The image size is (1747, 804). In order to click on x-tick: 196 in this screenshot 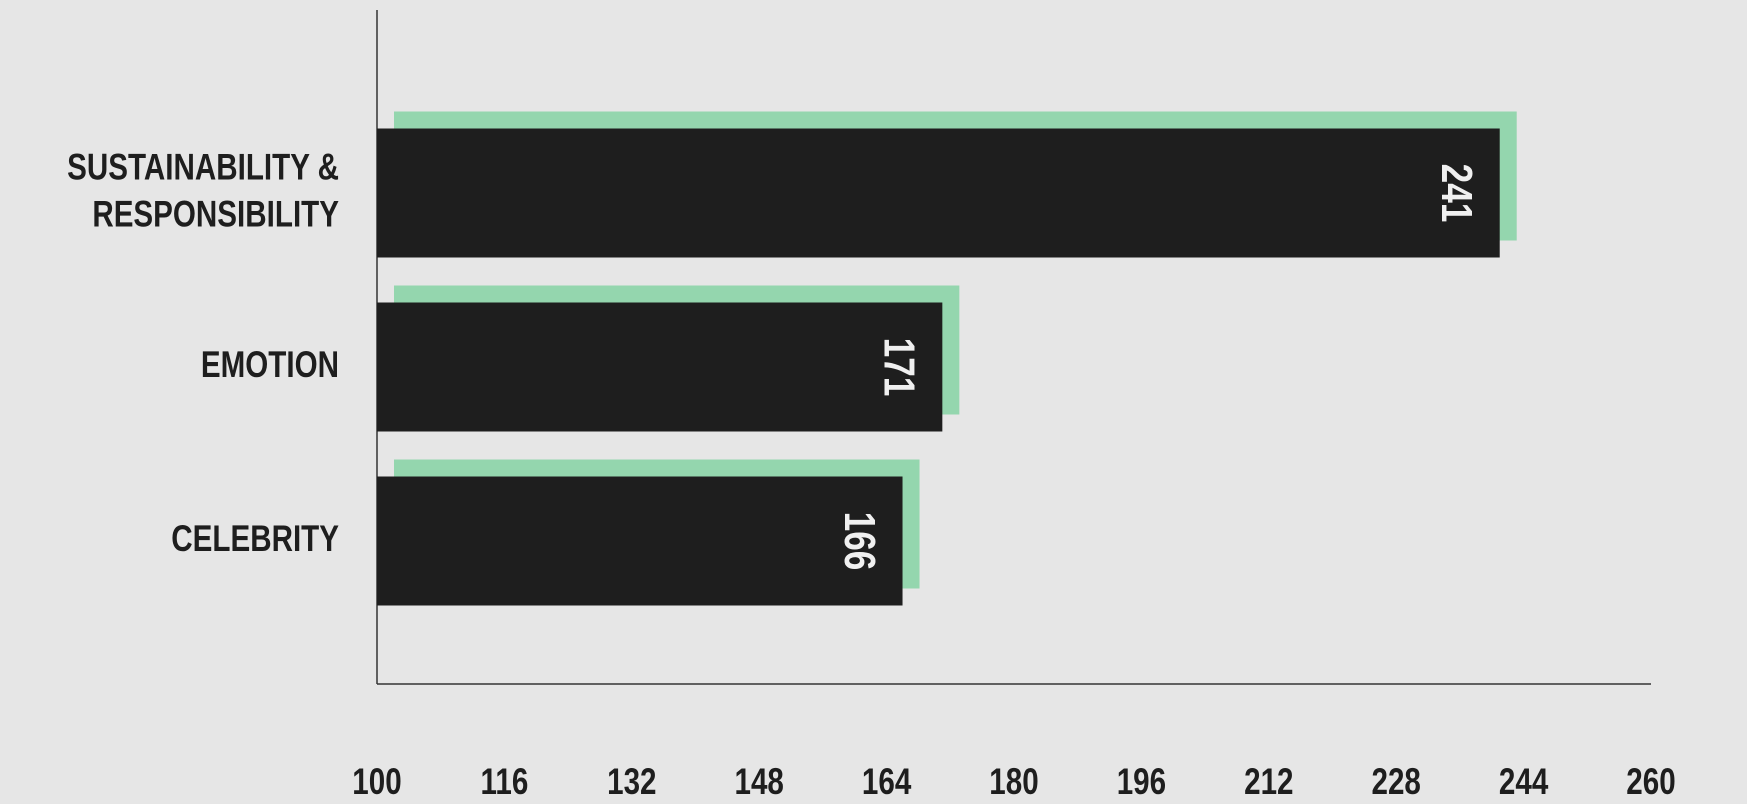, I will do `click(1141, 782)`.